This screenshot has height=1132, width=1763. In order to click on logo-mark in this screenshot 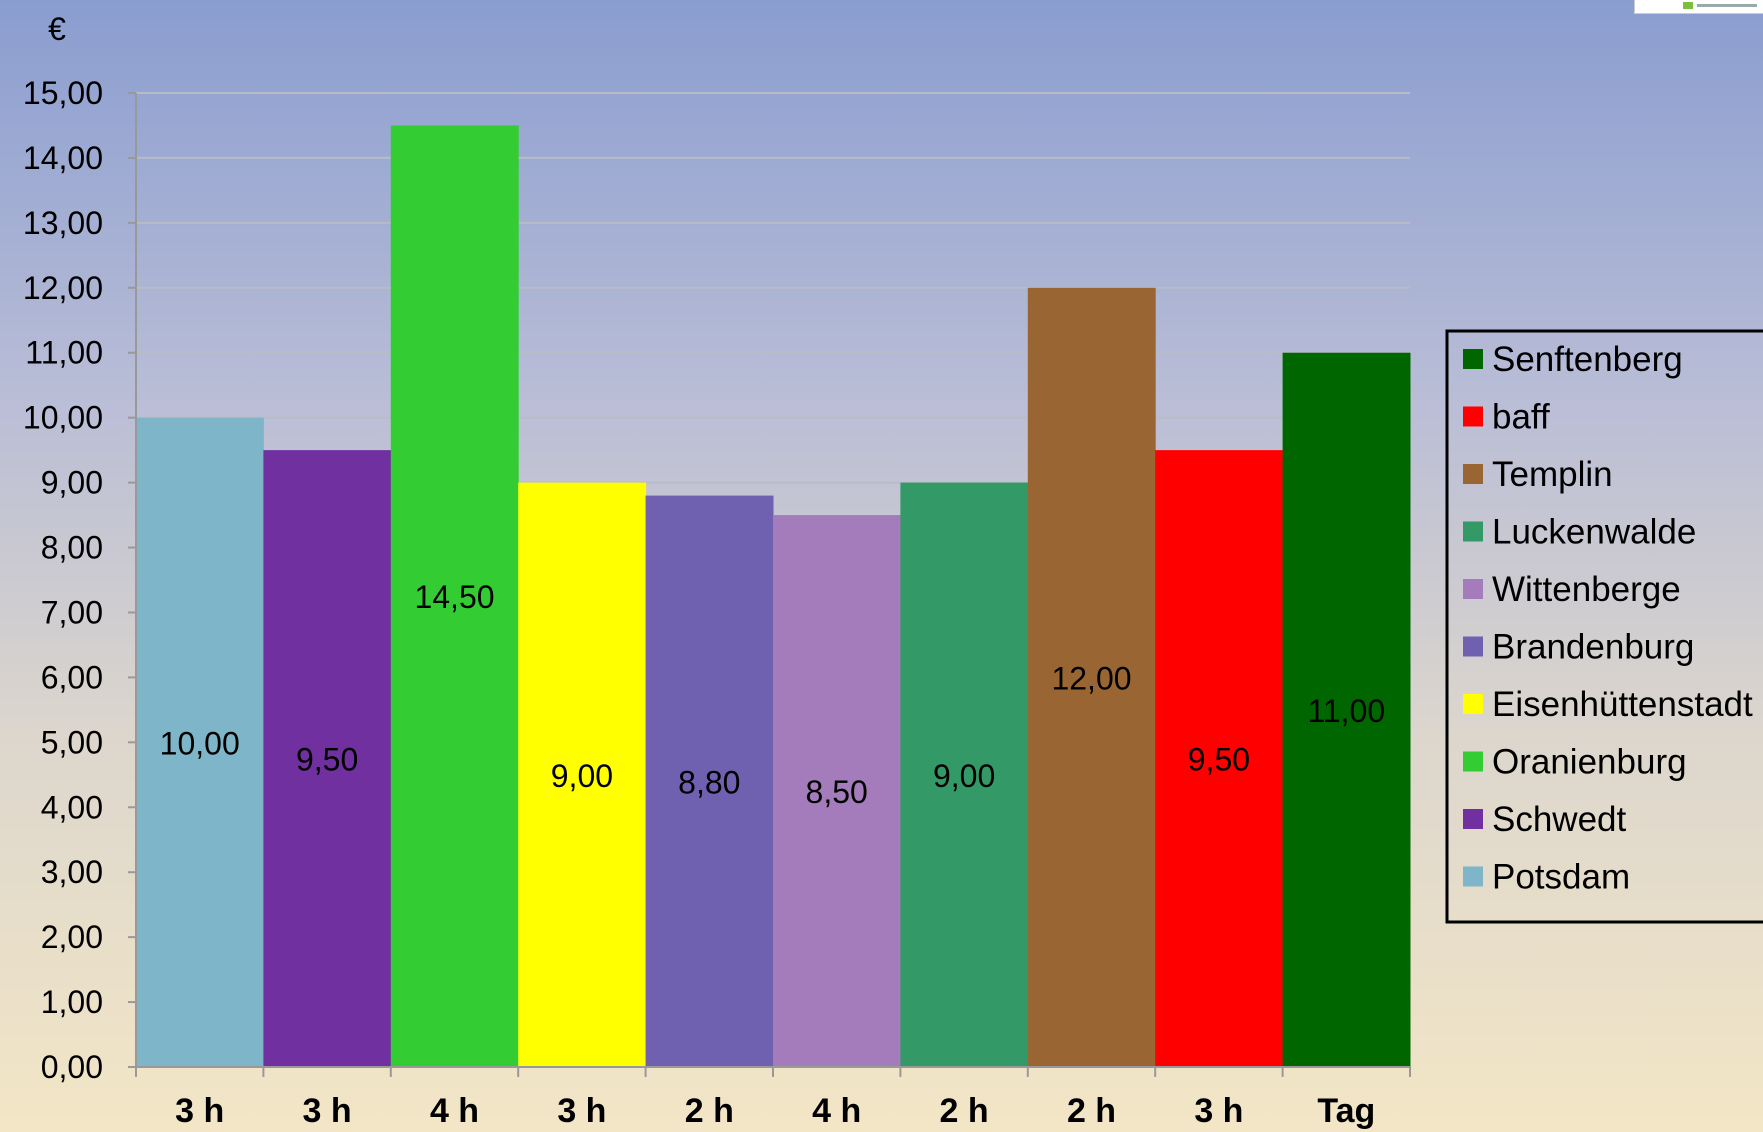, I will do `click(1698, 7)`.